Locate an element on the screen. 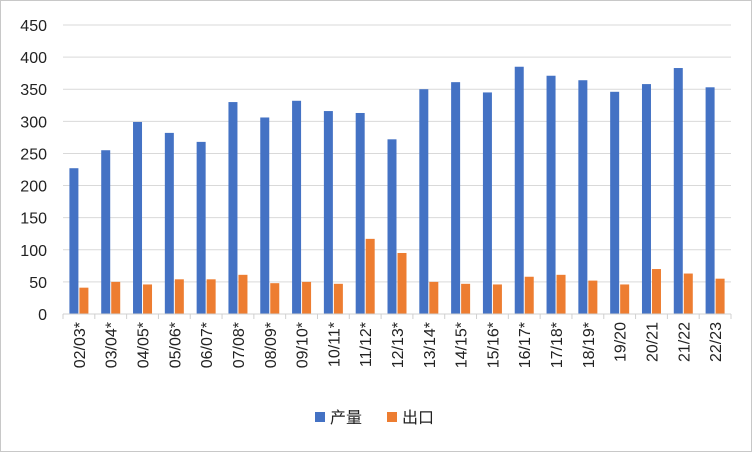 The width and height of the screenshot is (752, 453). y-tick-label: 300 is located at coordinates (33, 122).